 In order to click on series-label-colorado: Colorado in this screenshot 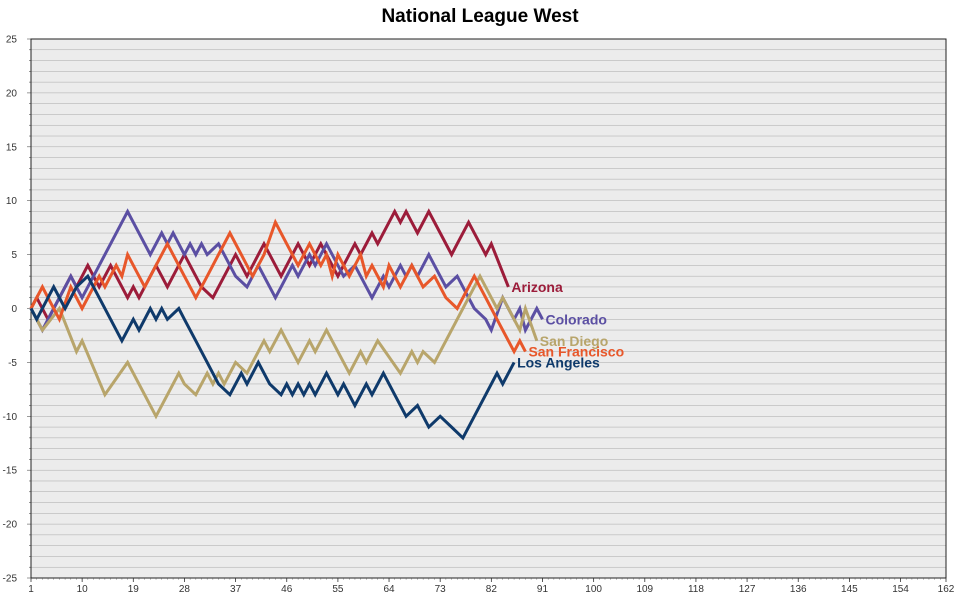, I will do `click(575, 319)`.